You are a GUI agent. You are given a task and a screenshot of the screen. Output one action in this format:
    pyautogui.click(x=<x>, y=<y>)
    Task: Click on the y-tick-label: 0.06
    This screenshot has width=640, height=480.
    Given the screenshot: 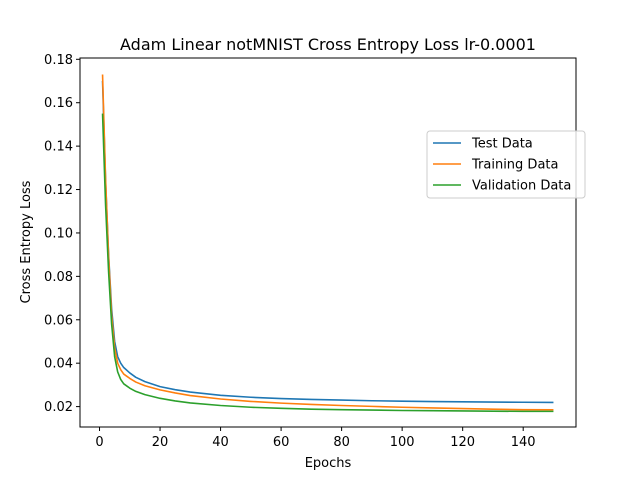 What is the action you would take?
    pyautogui.click(x=58, y=320)
    